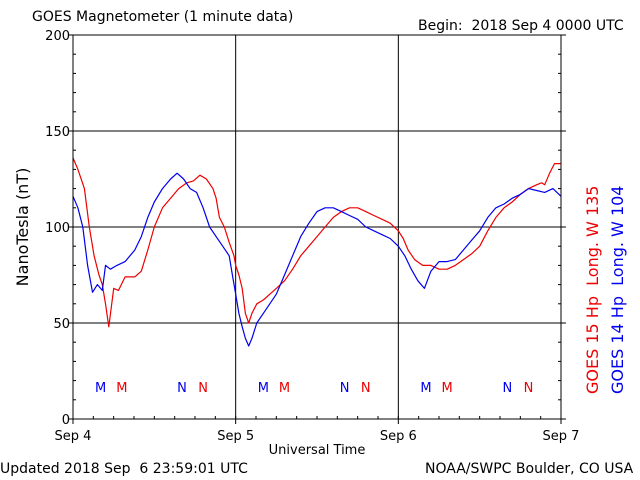 The image size is (640, 480). I want to click on x-axis-title: Universal Time, so click(317, 450).